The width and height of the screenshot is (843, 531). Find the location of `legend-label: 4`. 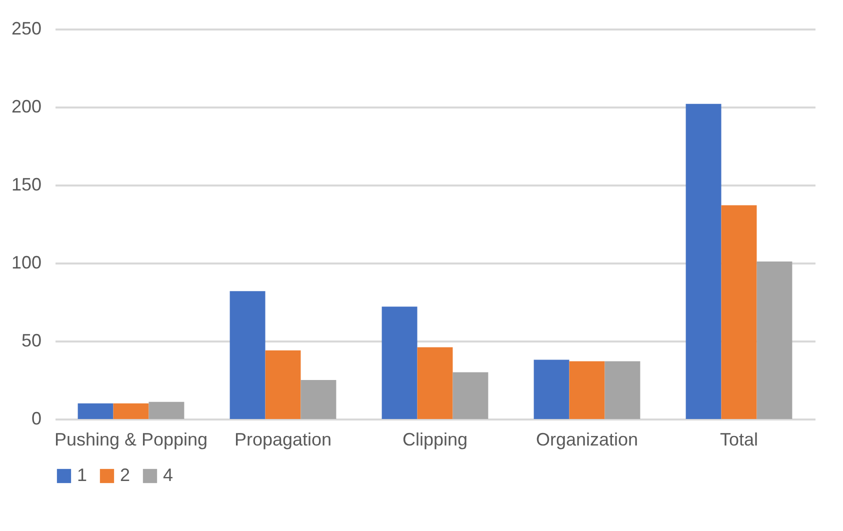

legend-label: 4 is located at coordinates (168, 475).